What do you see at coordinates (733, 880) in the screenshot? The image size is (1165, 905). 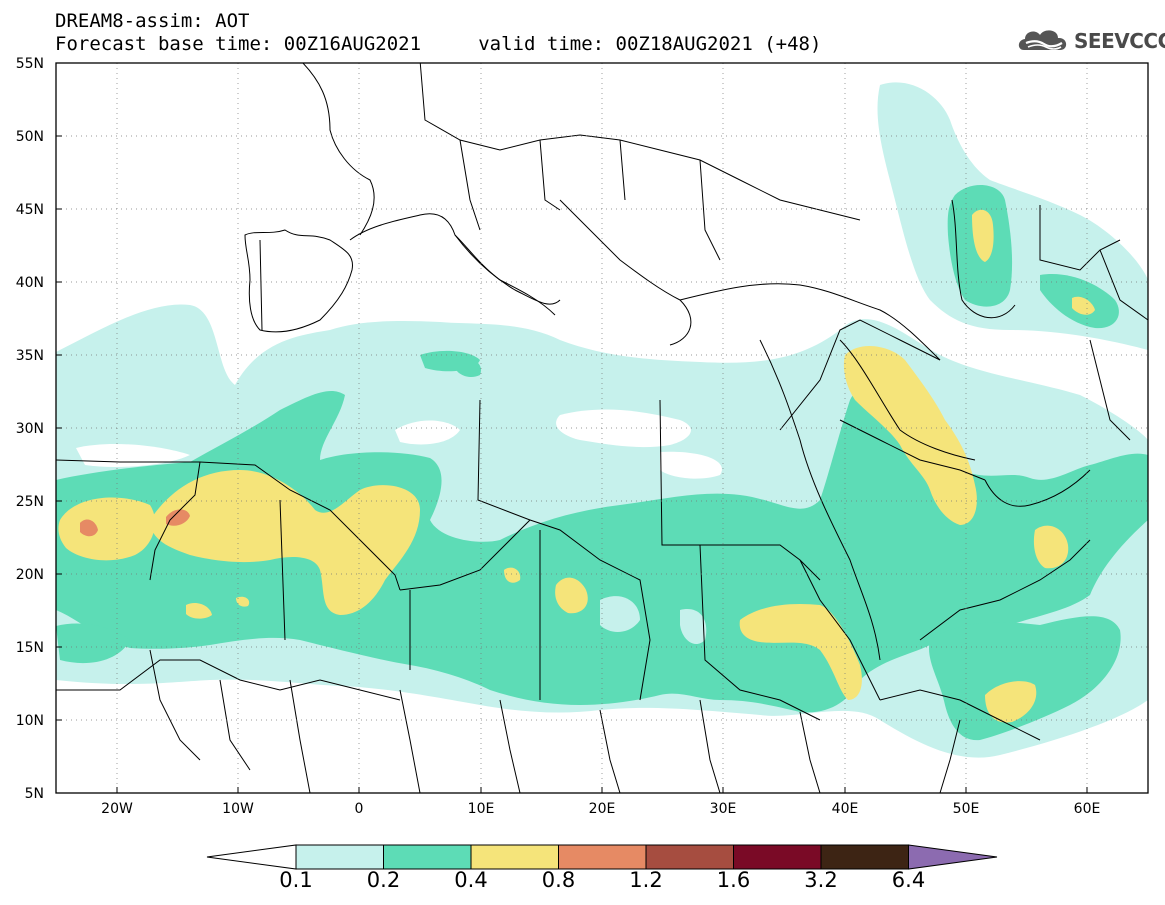 I see `colorbar-label: 1.6` at bounding box center [733, 880].